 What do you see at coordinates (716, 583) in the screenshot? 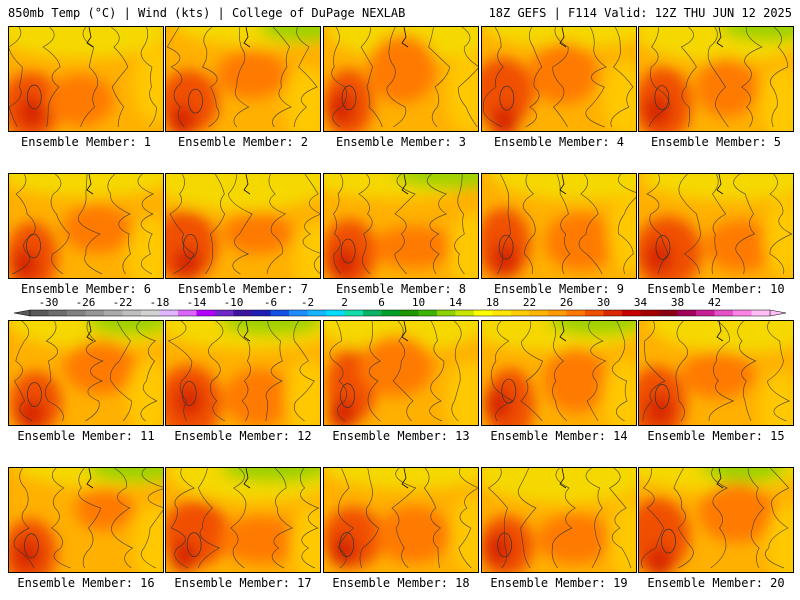
I see `member-label: Ensemble Member: 20` at bounding box center [716, 583].